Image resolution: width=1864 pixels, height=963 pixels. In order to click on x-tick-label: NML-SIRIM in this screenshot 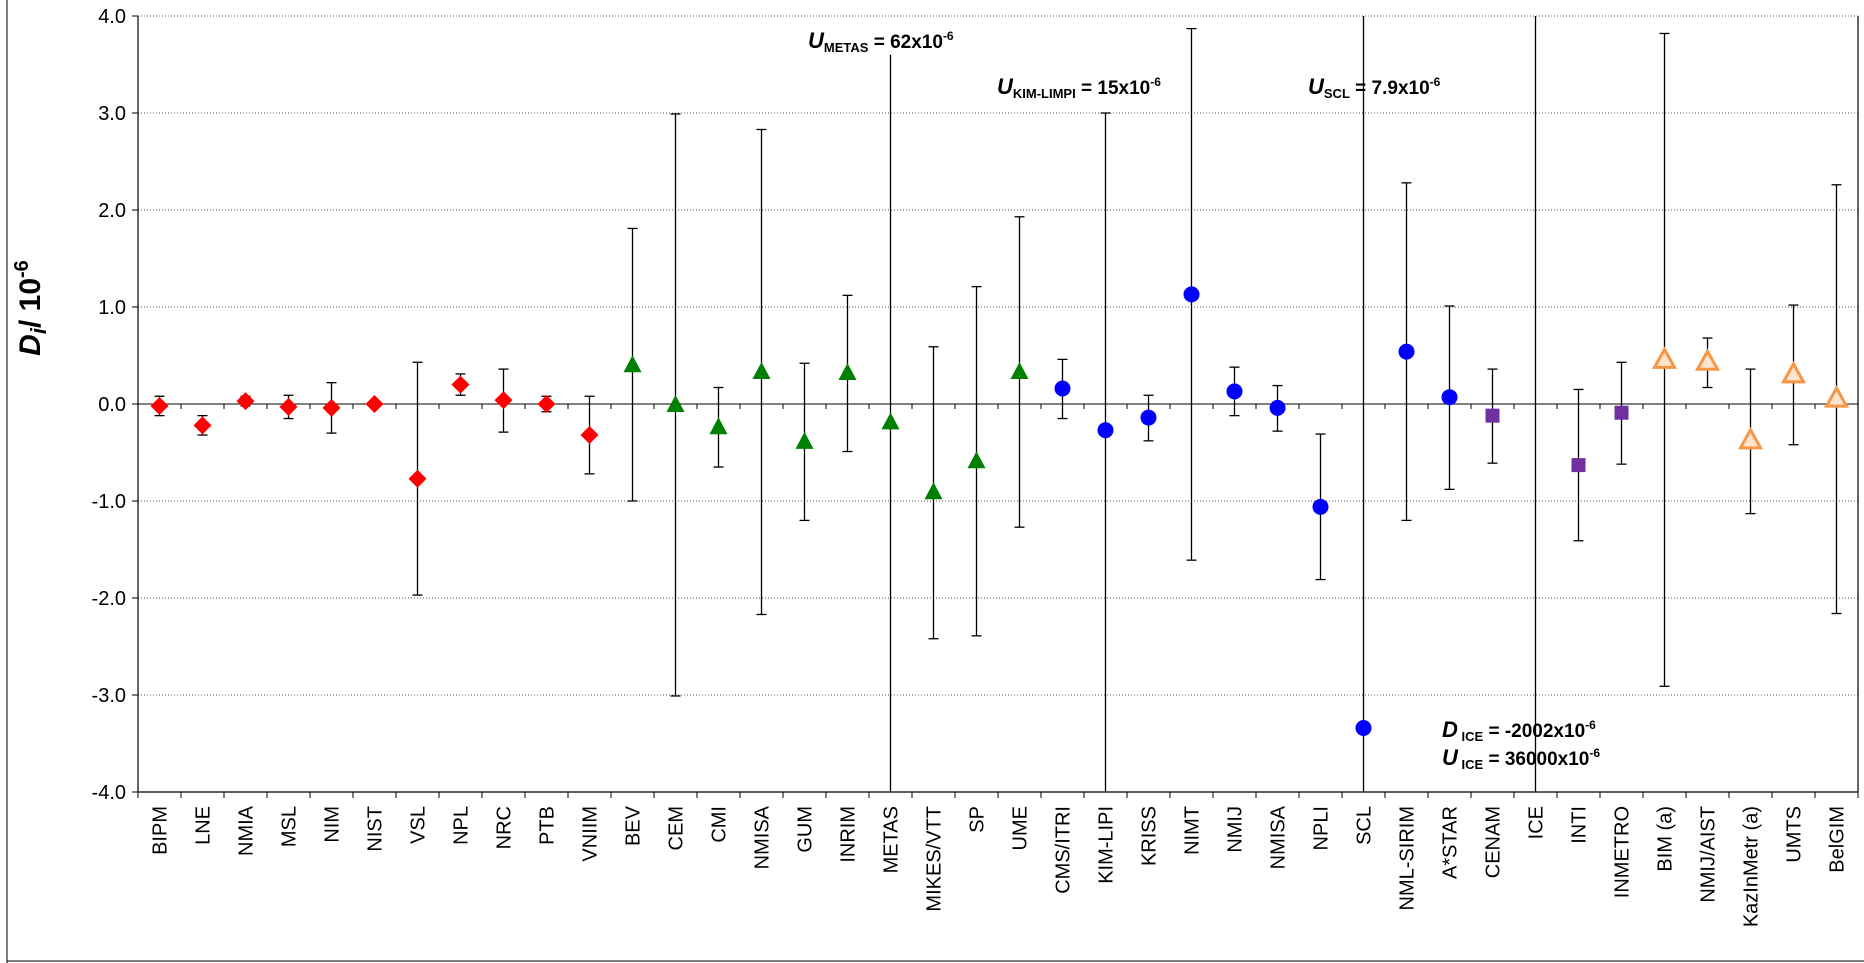, I will do `click(1408, 858)`.